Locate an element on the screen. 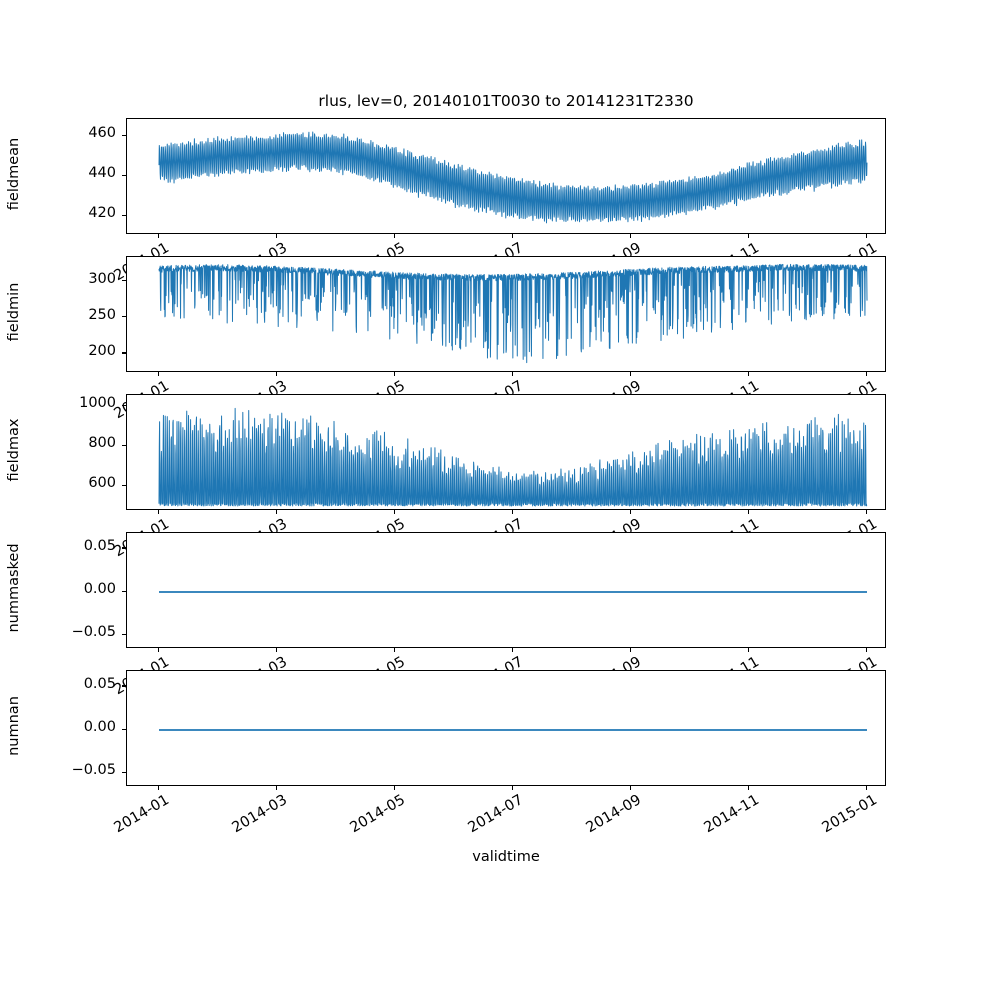  x-tick-label: 2014-09 is located at coordinates (613, 814).